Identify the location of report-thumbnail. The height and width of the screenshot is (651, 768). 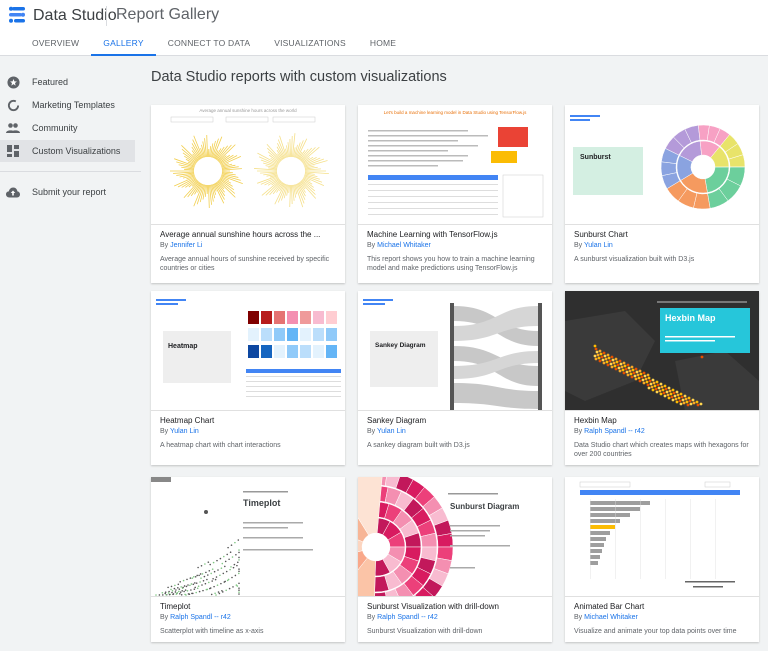
(662, 537).